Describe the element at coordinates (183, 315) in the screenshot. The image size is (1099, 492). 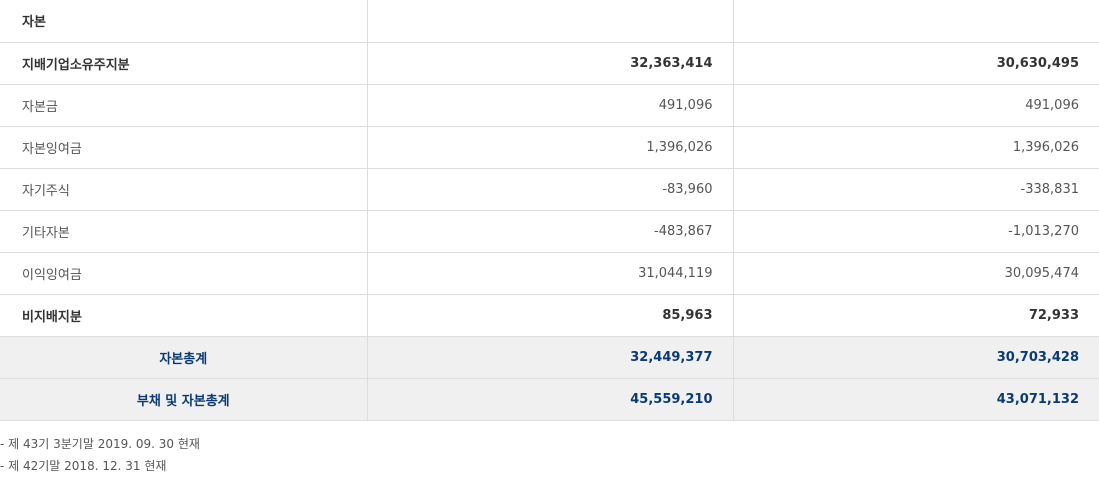
I see `row-label: 비지배지분` at that location.